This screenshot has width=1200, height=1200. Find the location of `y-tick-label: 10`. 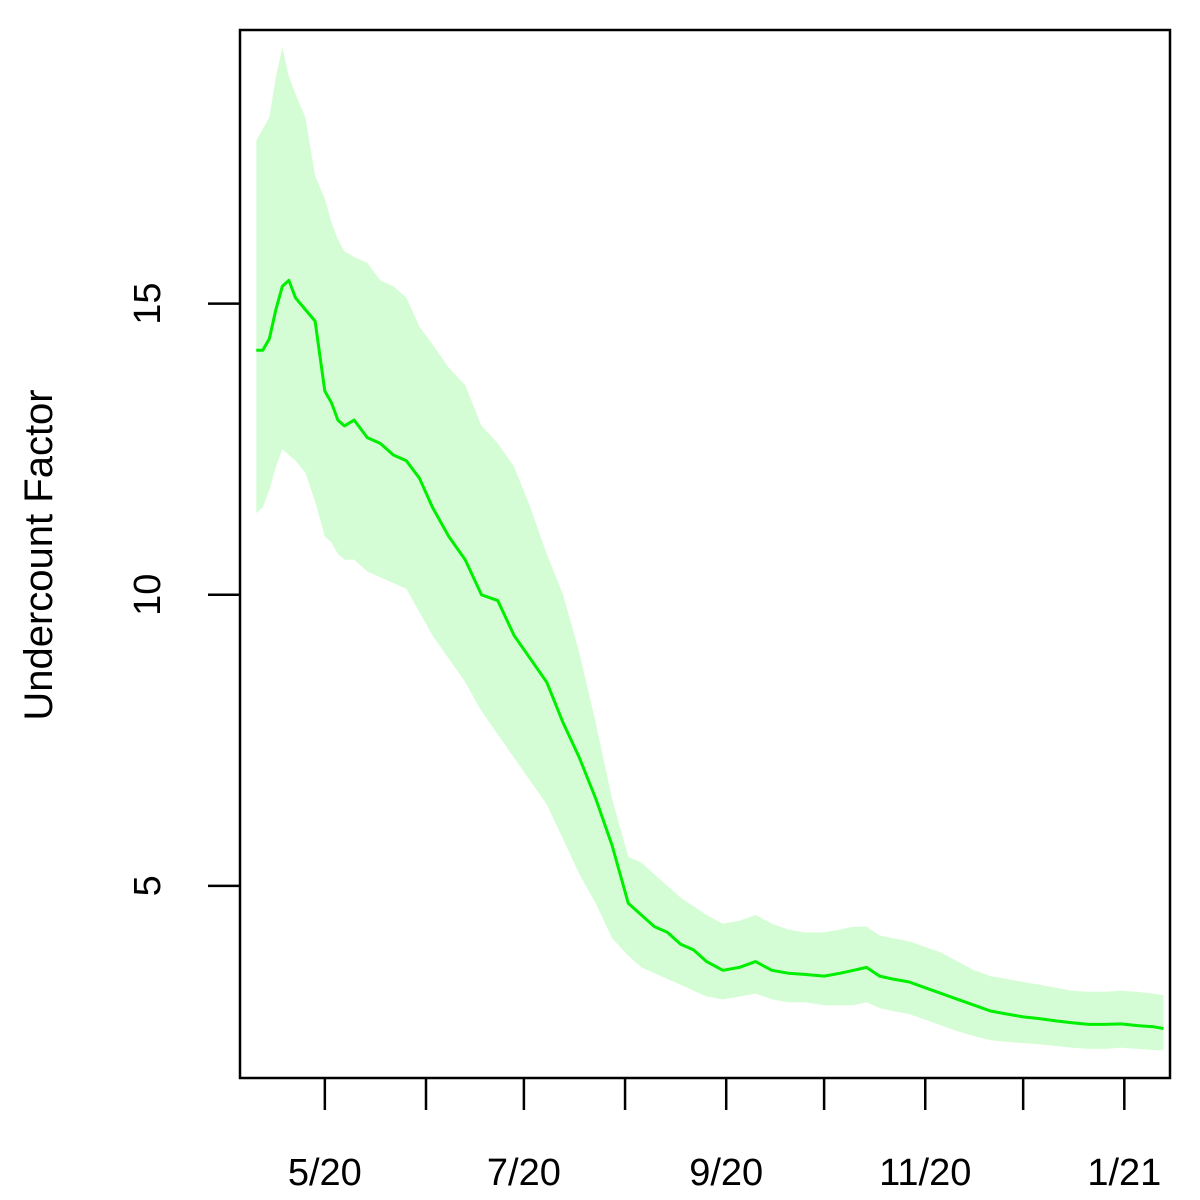

y-tick-label: 10 is located at coordinates (148, 595).